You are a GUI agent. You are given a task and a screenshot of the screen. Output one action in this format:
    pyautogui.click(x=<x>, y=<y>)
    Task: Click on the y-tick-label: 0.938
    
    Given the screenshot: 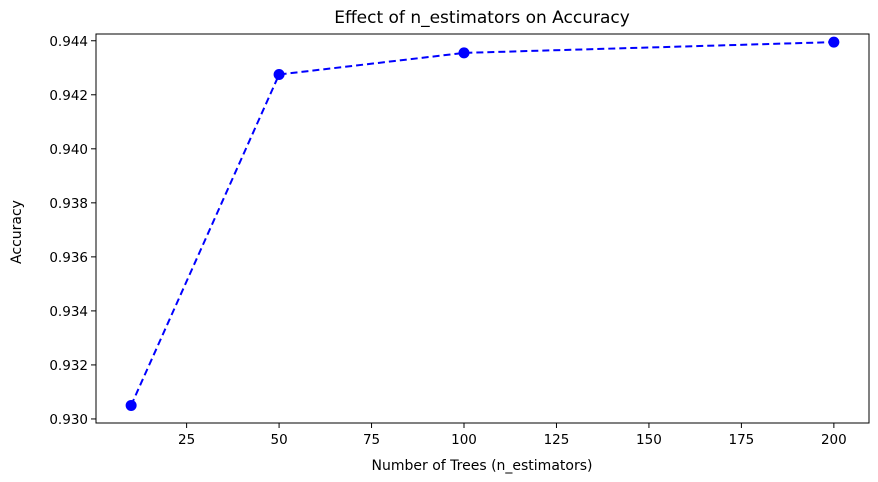 What is the action you would take?
    pyautogui.click(x=68, y=204)
    